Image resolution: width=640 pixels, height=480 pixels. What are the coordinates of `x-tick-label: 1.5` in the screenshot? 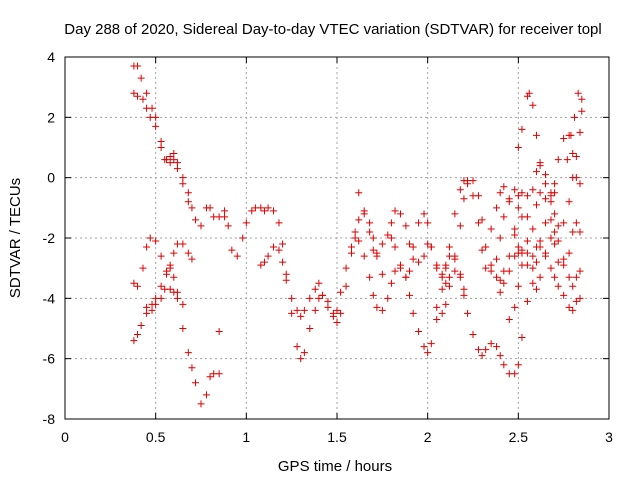 It's located at (337, 437).